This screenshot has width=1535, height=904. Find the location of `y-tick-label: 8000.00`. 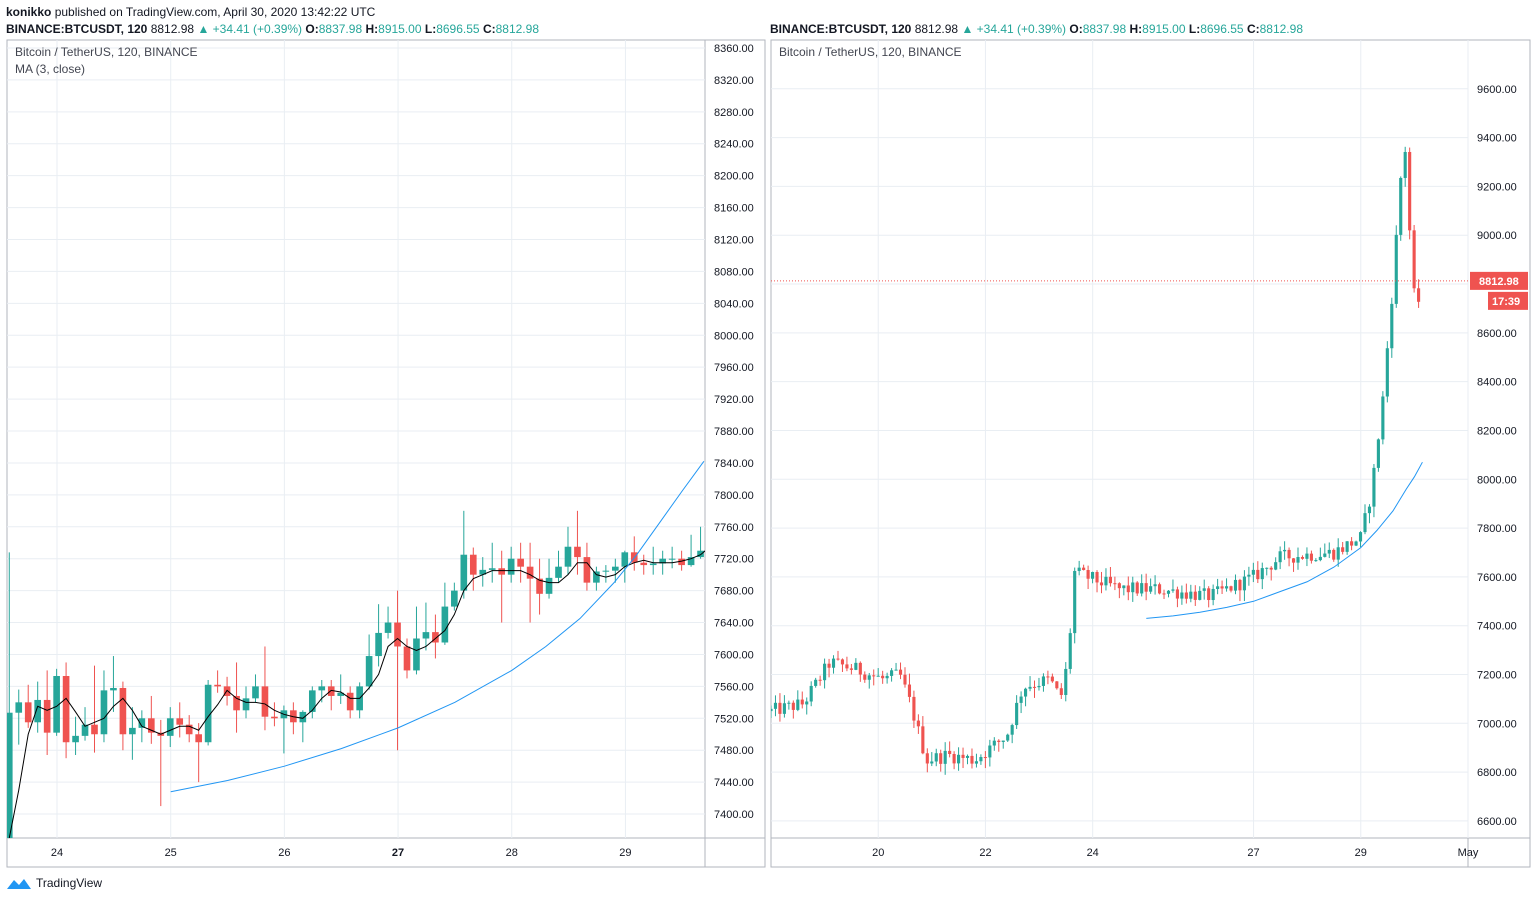

y-tick-label: 8000.00 is located at coordinates (734, 336).